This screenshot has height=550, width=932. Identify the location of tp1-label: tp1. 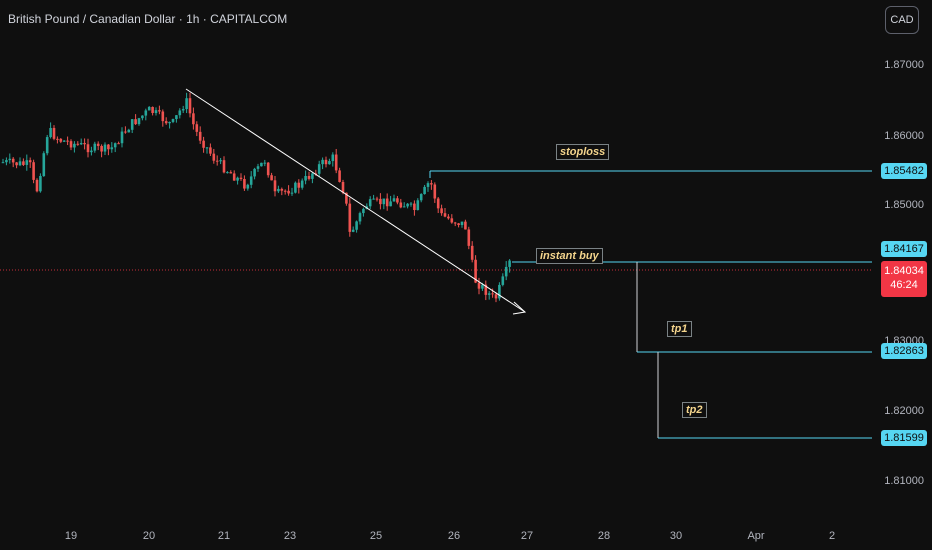
(679, 329).